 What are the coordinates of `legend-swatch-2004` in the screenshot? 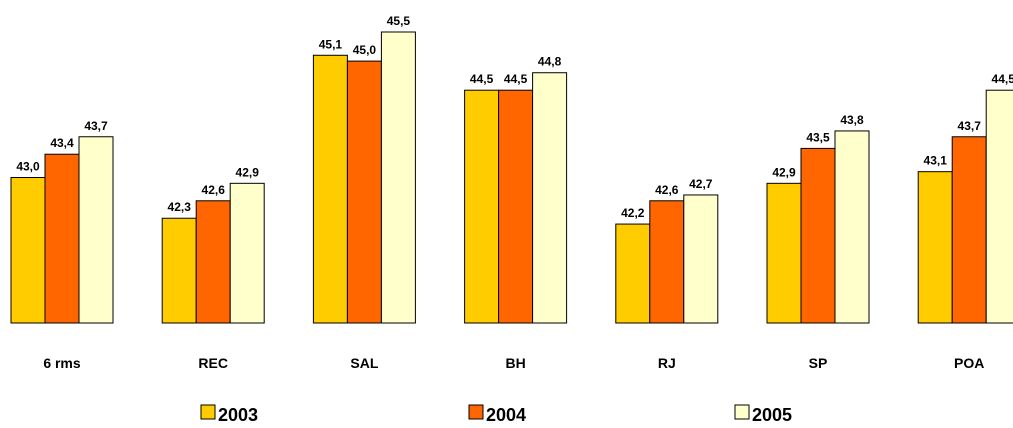 It's located at (476, 412).